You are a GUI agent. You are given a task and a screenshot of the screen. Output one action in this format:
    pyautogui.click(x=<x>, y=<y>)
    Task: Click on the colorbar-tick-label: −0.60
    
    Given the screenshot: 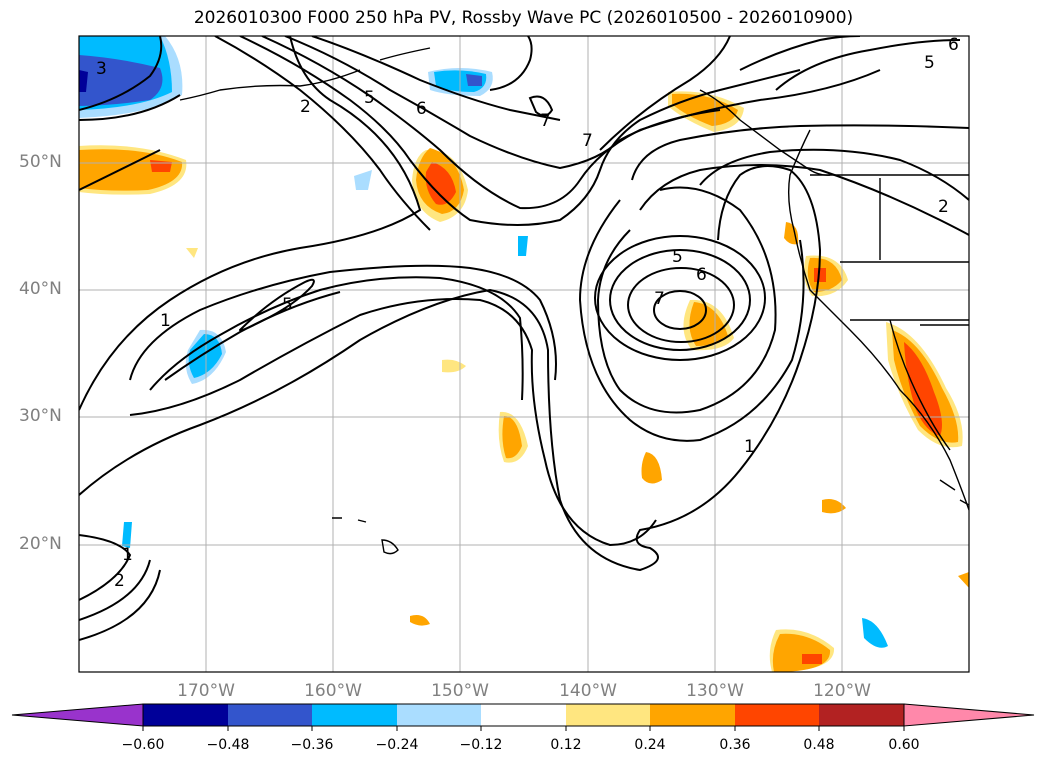 What is the action you would take?
    pyautogui.click(x=143, y=745)
    